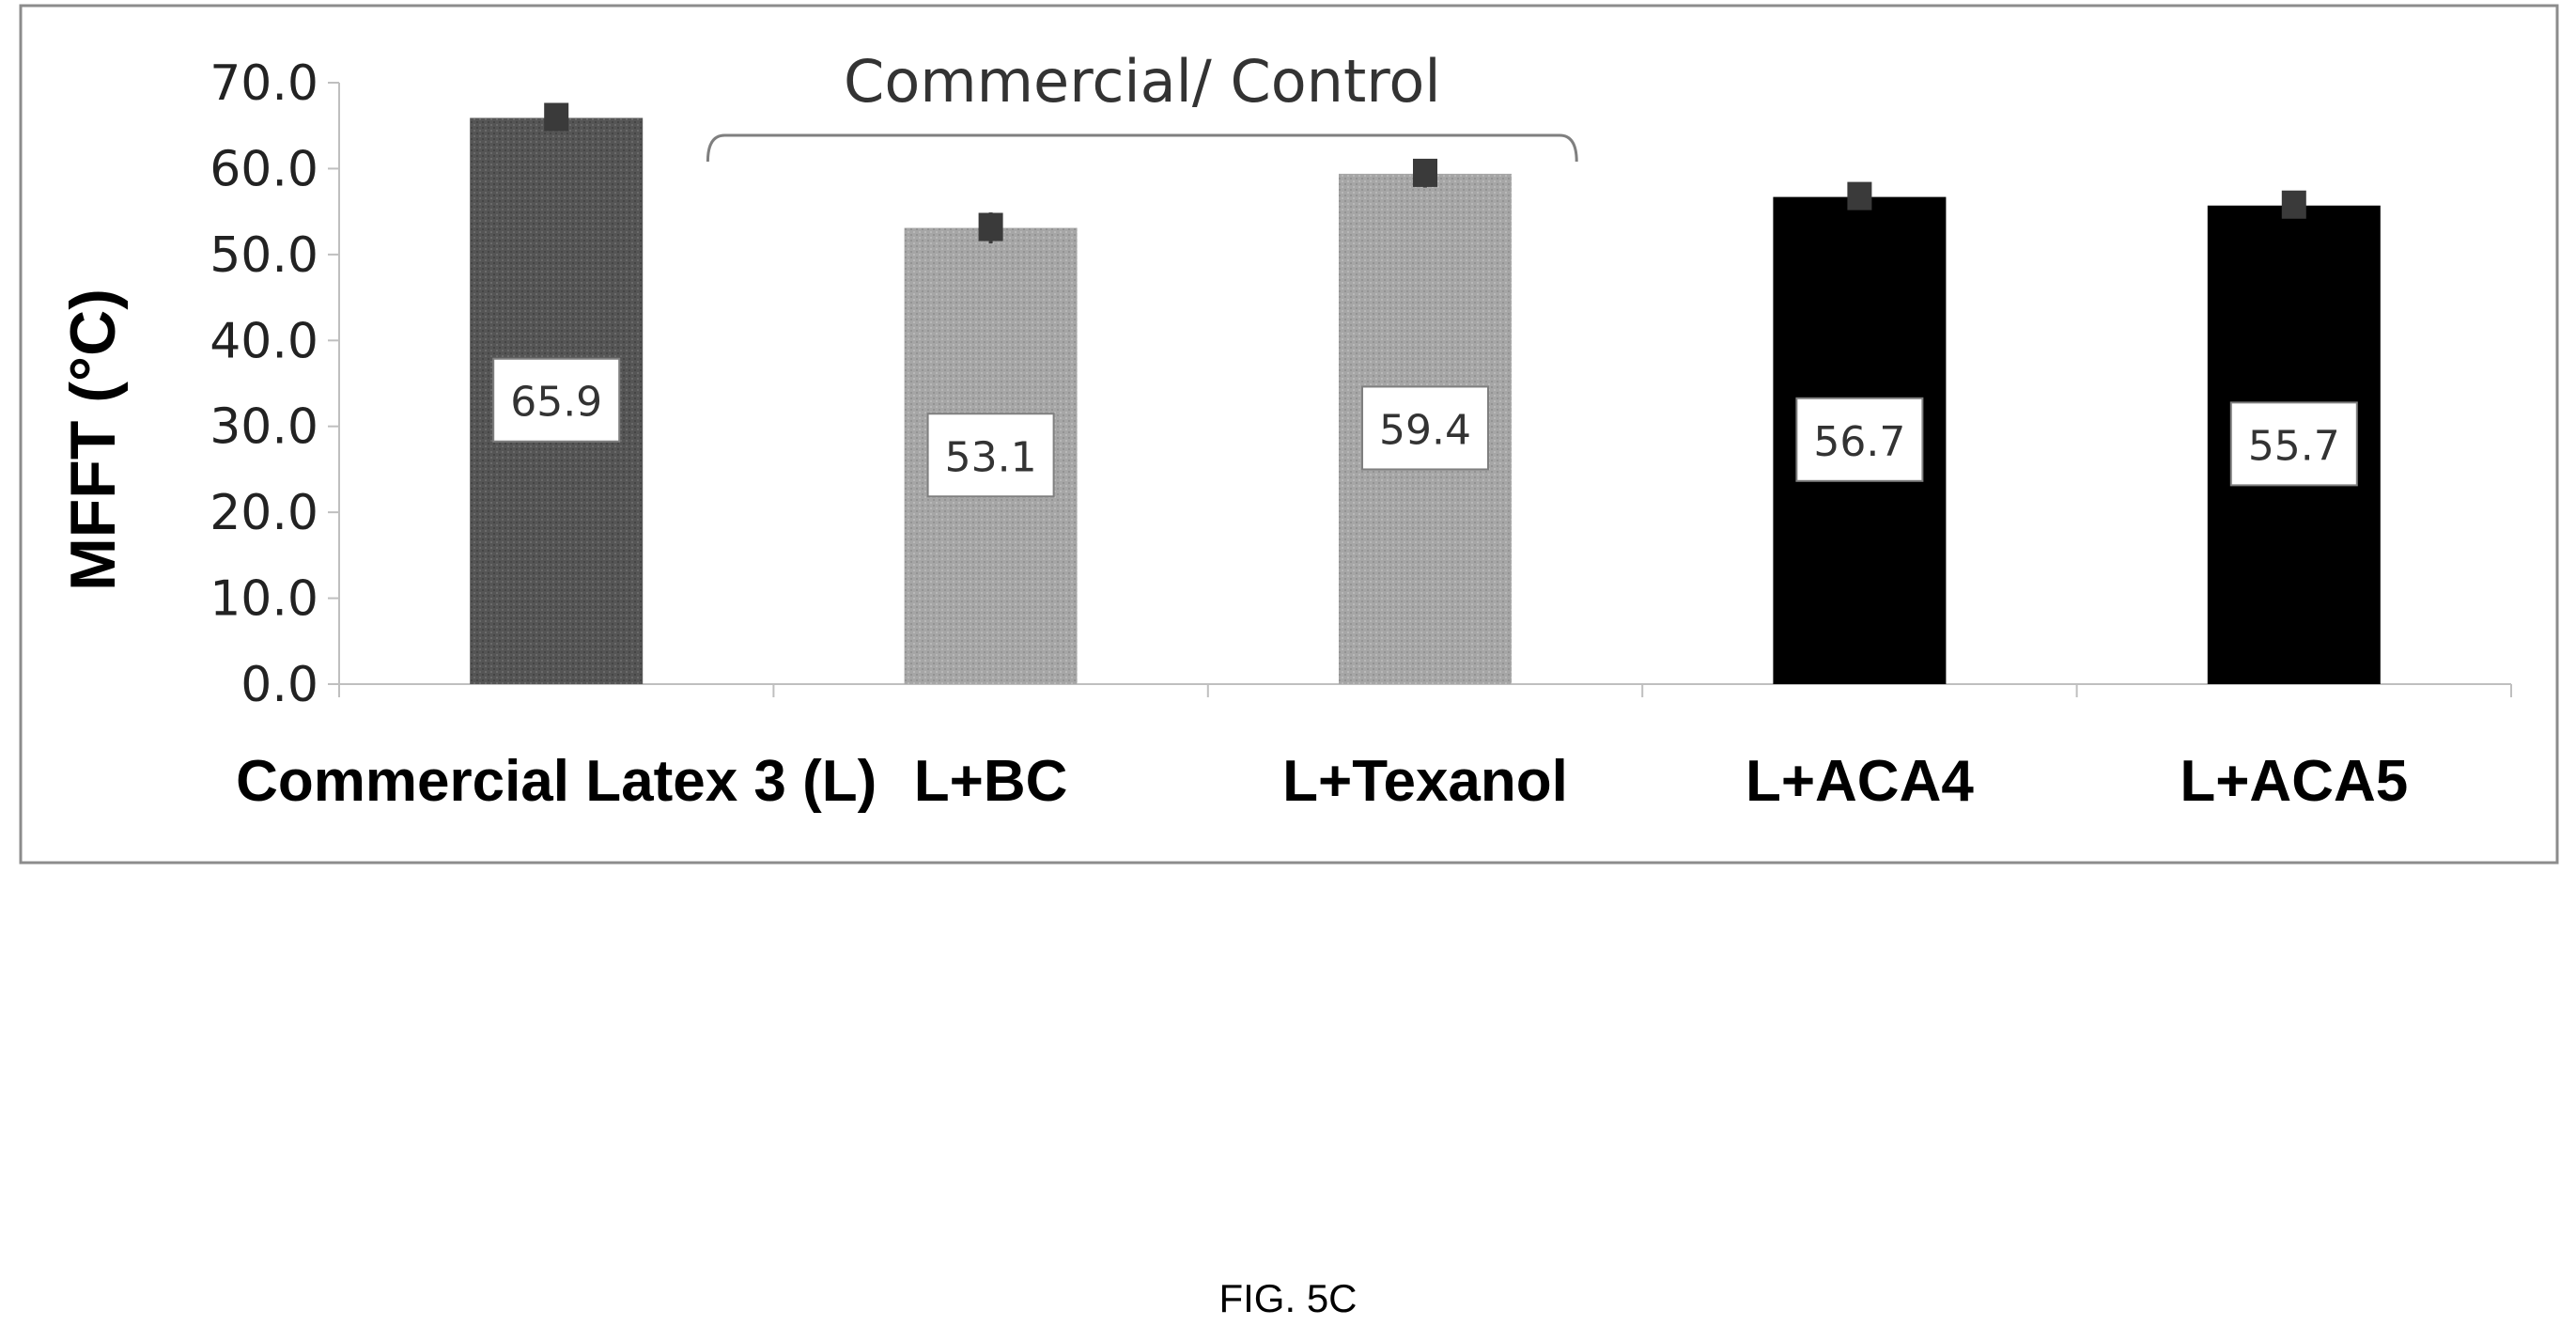 The height and width of the screenshot is (1341, 2576). Describe the element at coordinates (1425, 690) in the screenshot. I see `x-ticks` at that location.